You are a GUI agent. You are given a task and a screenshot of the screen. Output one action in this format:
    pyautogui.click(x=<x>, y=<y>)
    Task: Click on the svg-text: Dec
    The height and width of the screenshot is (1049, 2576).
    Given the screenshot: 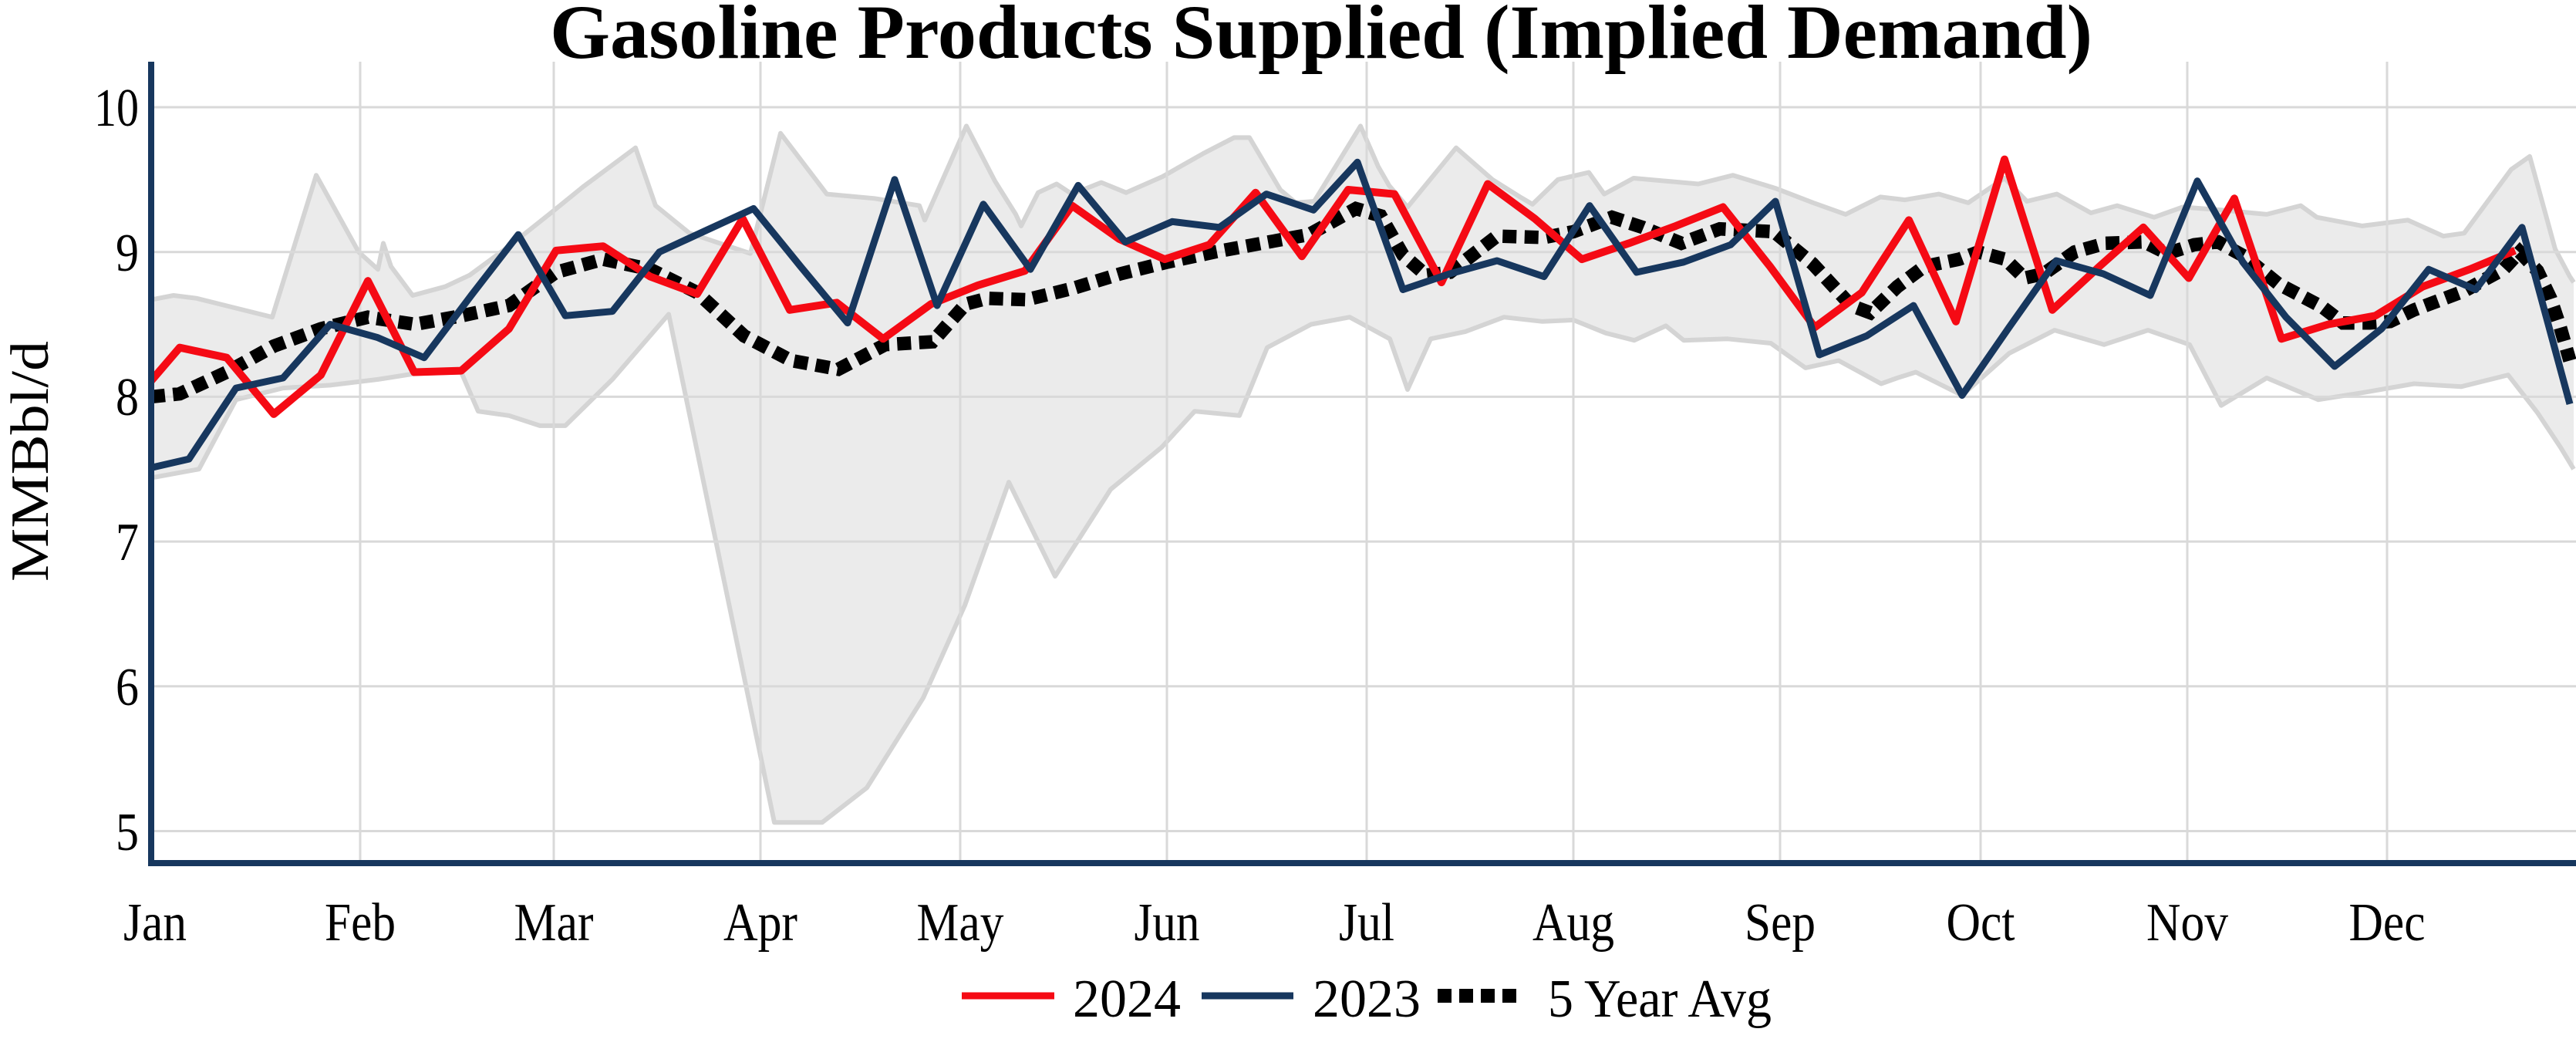 What is the action you would take?
    pyautogui.click(x=2387, y=923)
    